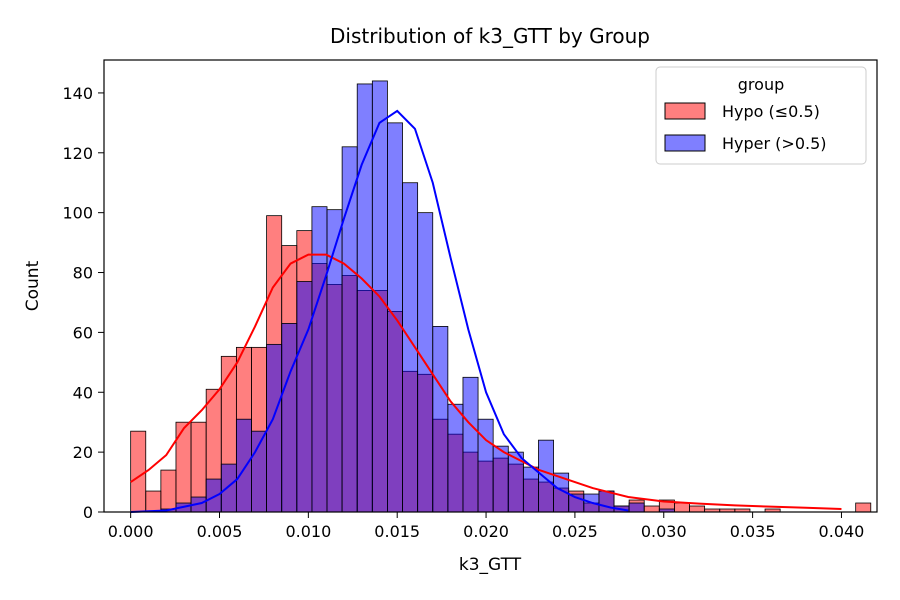 This screenshot has height=600, width=900. I want to click on x-tick-label: 0.010, so click(308, 531).